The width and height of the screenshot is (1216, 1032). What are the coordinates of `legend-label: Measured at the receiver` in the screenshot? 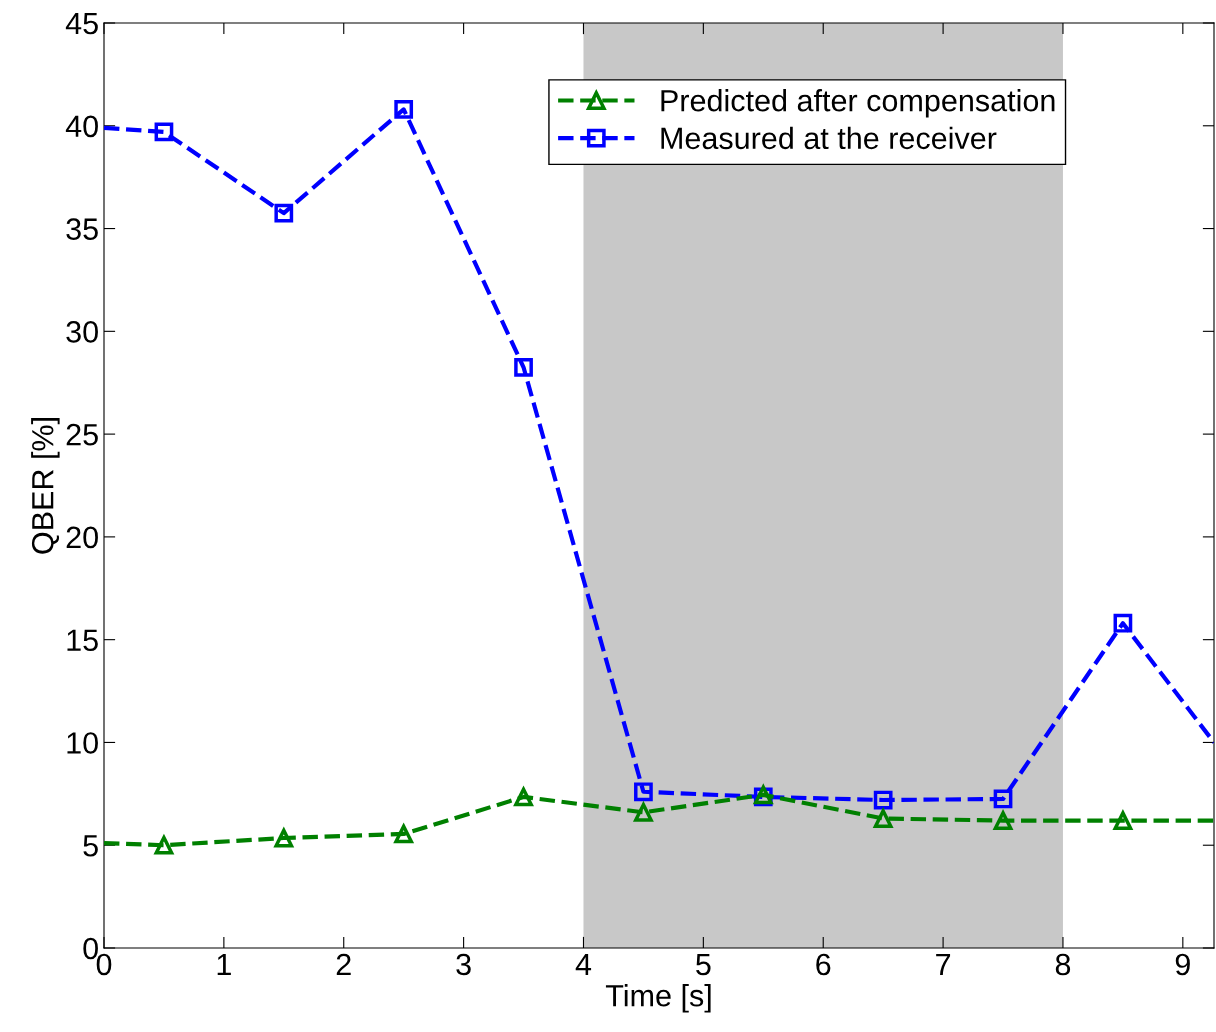 It's located at (829, 138).